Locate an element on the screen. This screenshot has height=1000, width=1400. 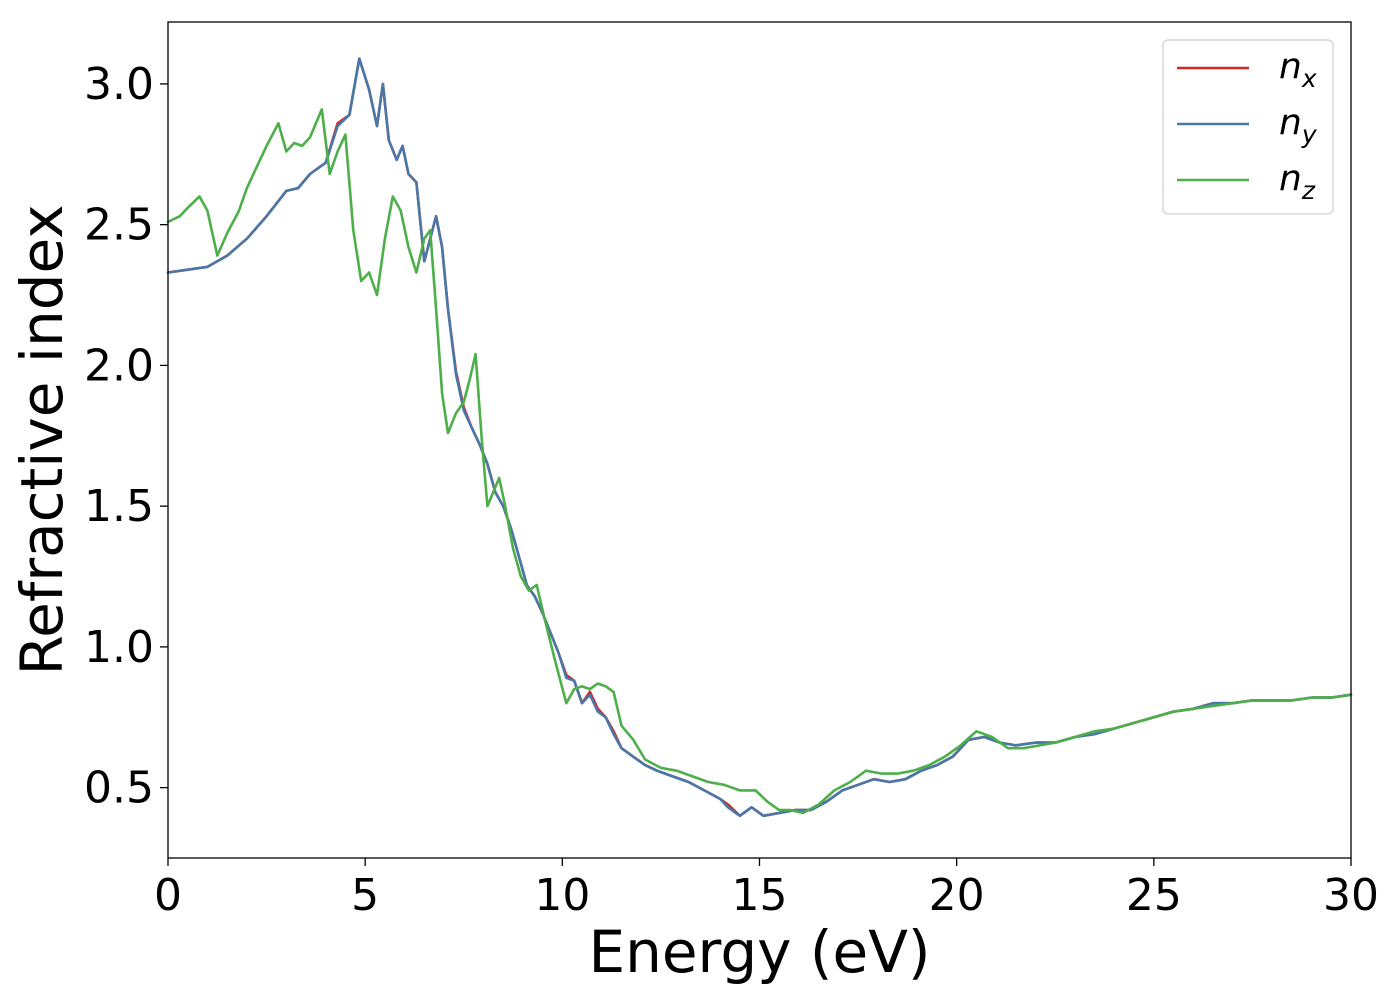
x-tick-label: 5 is located at coordinates (365, 895).